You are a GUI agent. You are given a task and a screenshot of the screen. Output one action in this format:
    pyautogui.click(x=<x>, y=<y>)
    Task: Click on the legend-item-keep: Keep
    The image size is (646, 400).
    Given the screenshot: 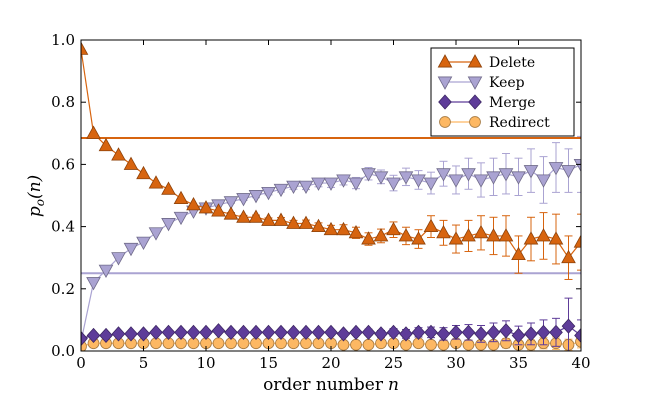 What is the action you would take?
    pyautogui.click(x=481, y=83)
    